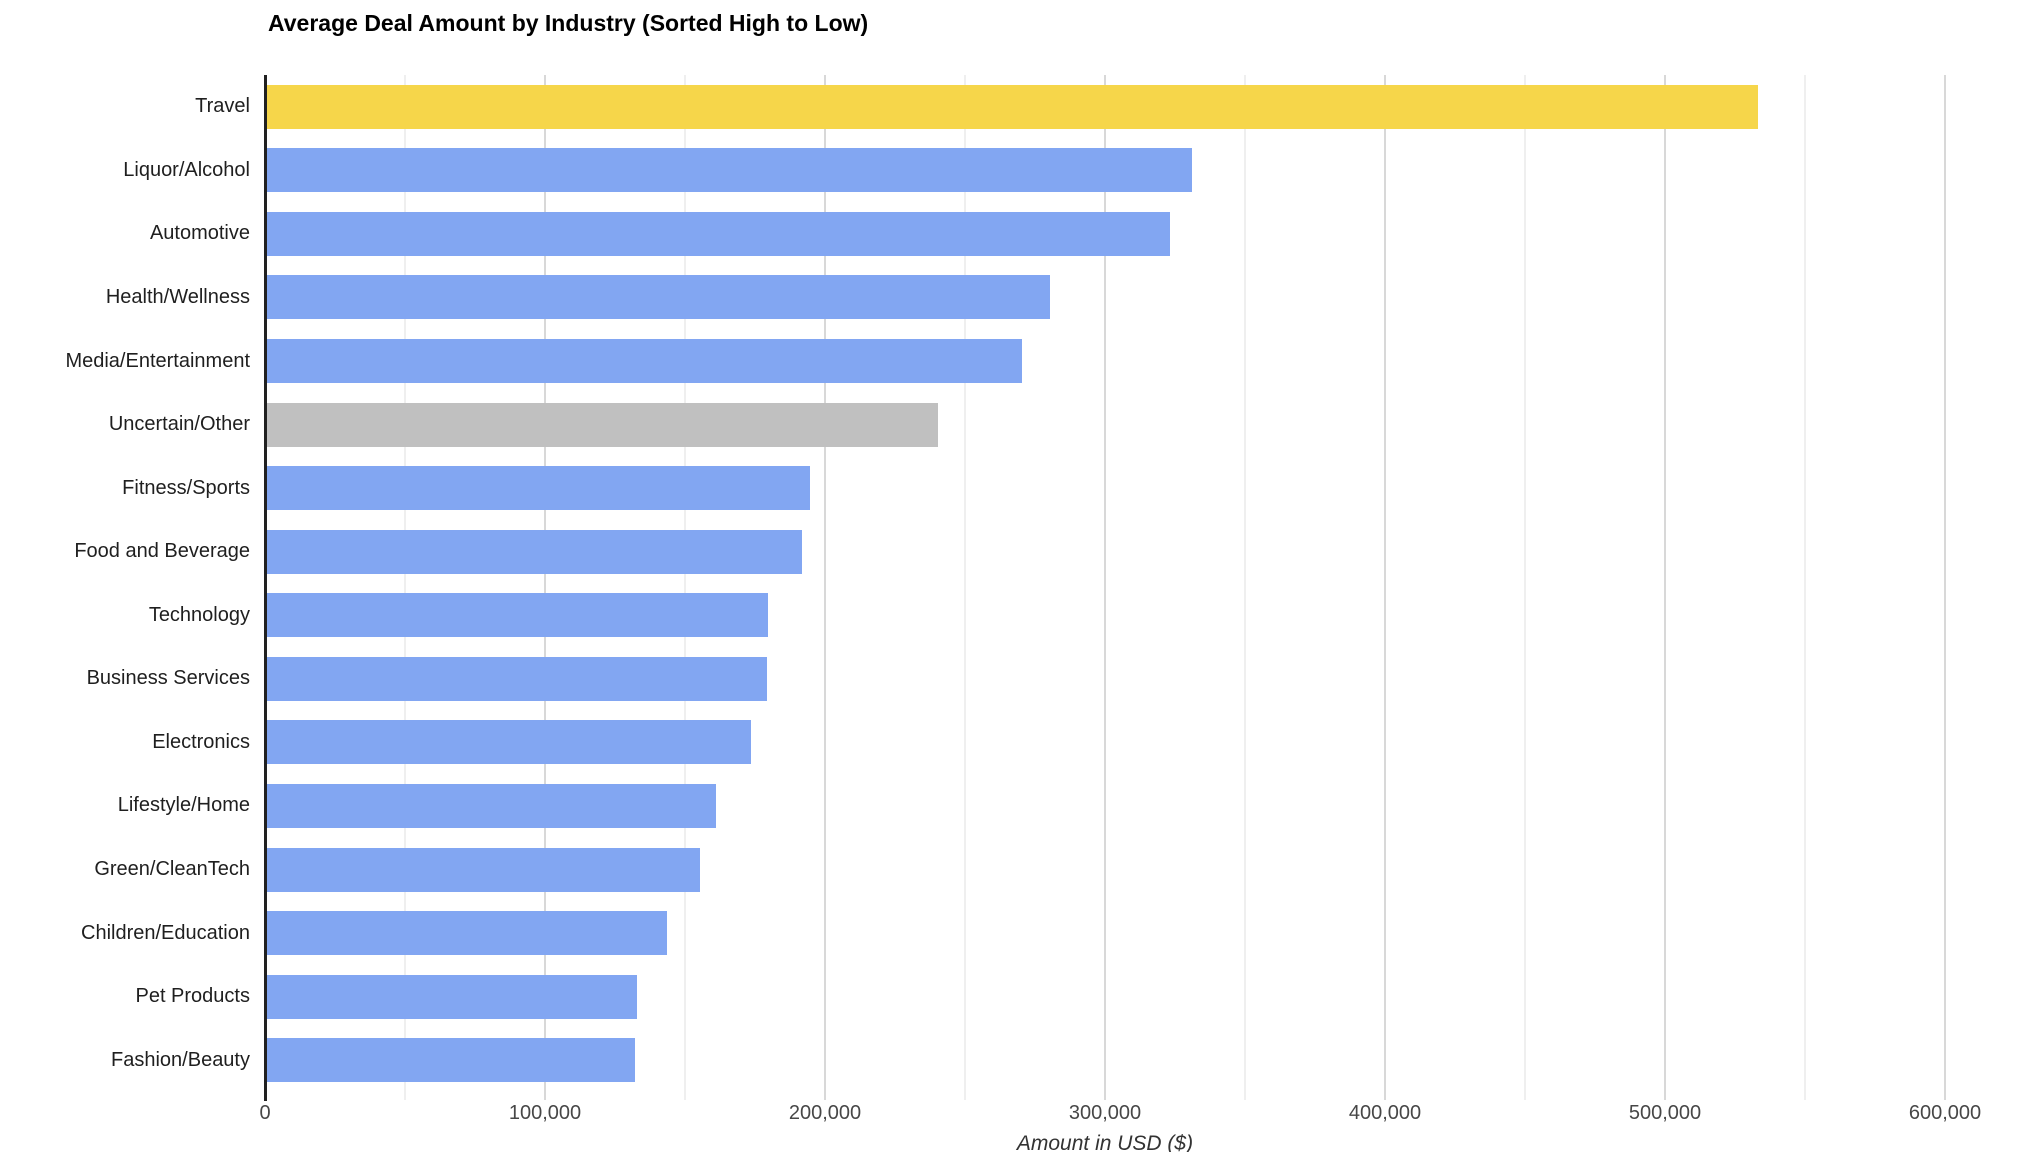 The width and height of the screenshot is (2022, 1152). I want to click on x-tick-label: 0, so click(265, 1113).